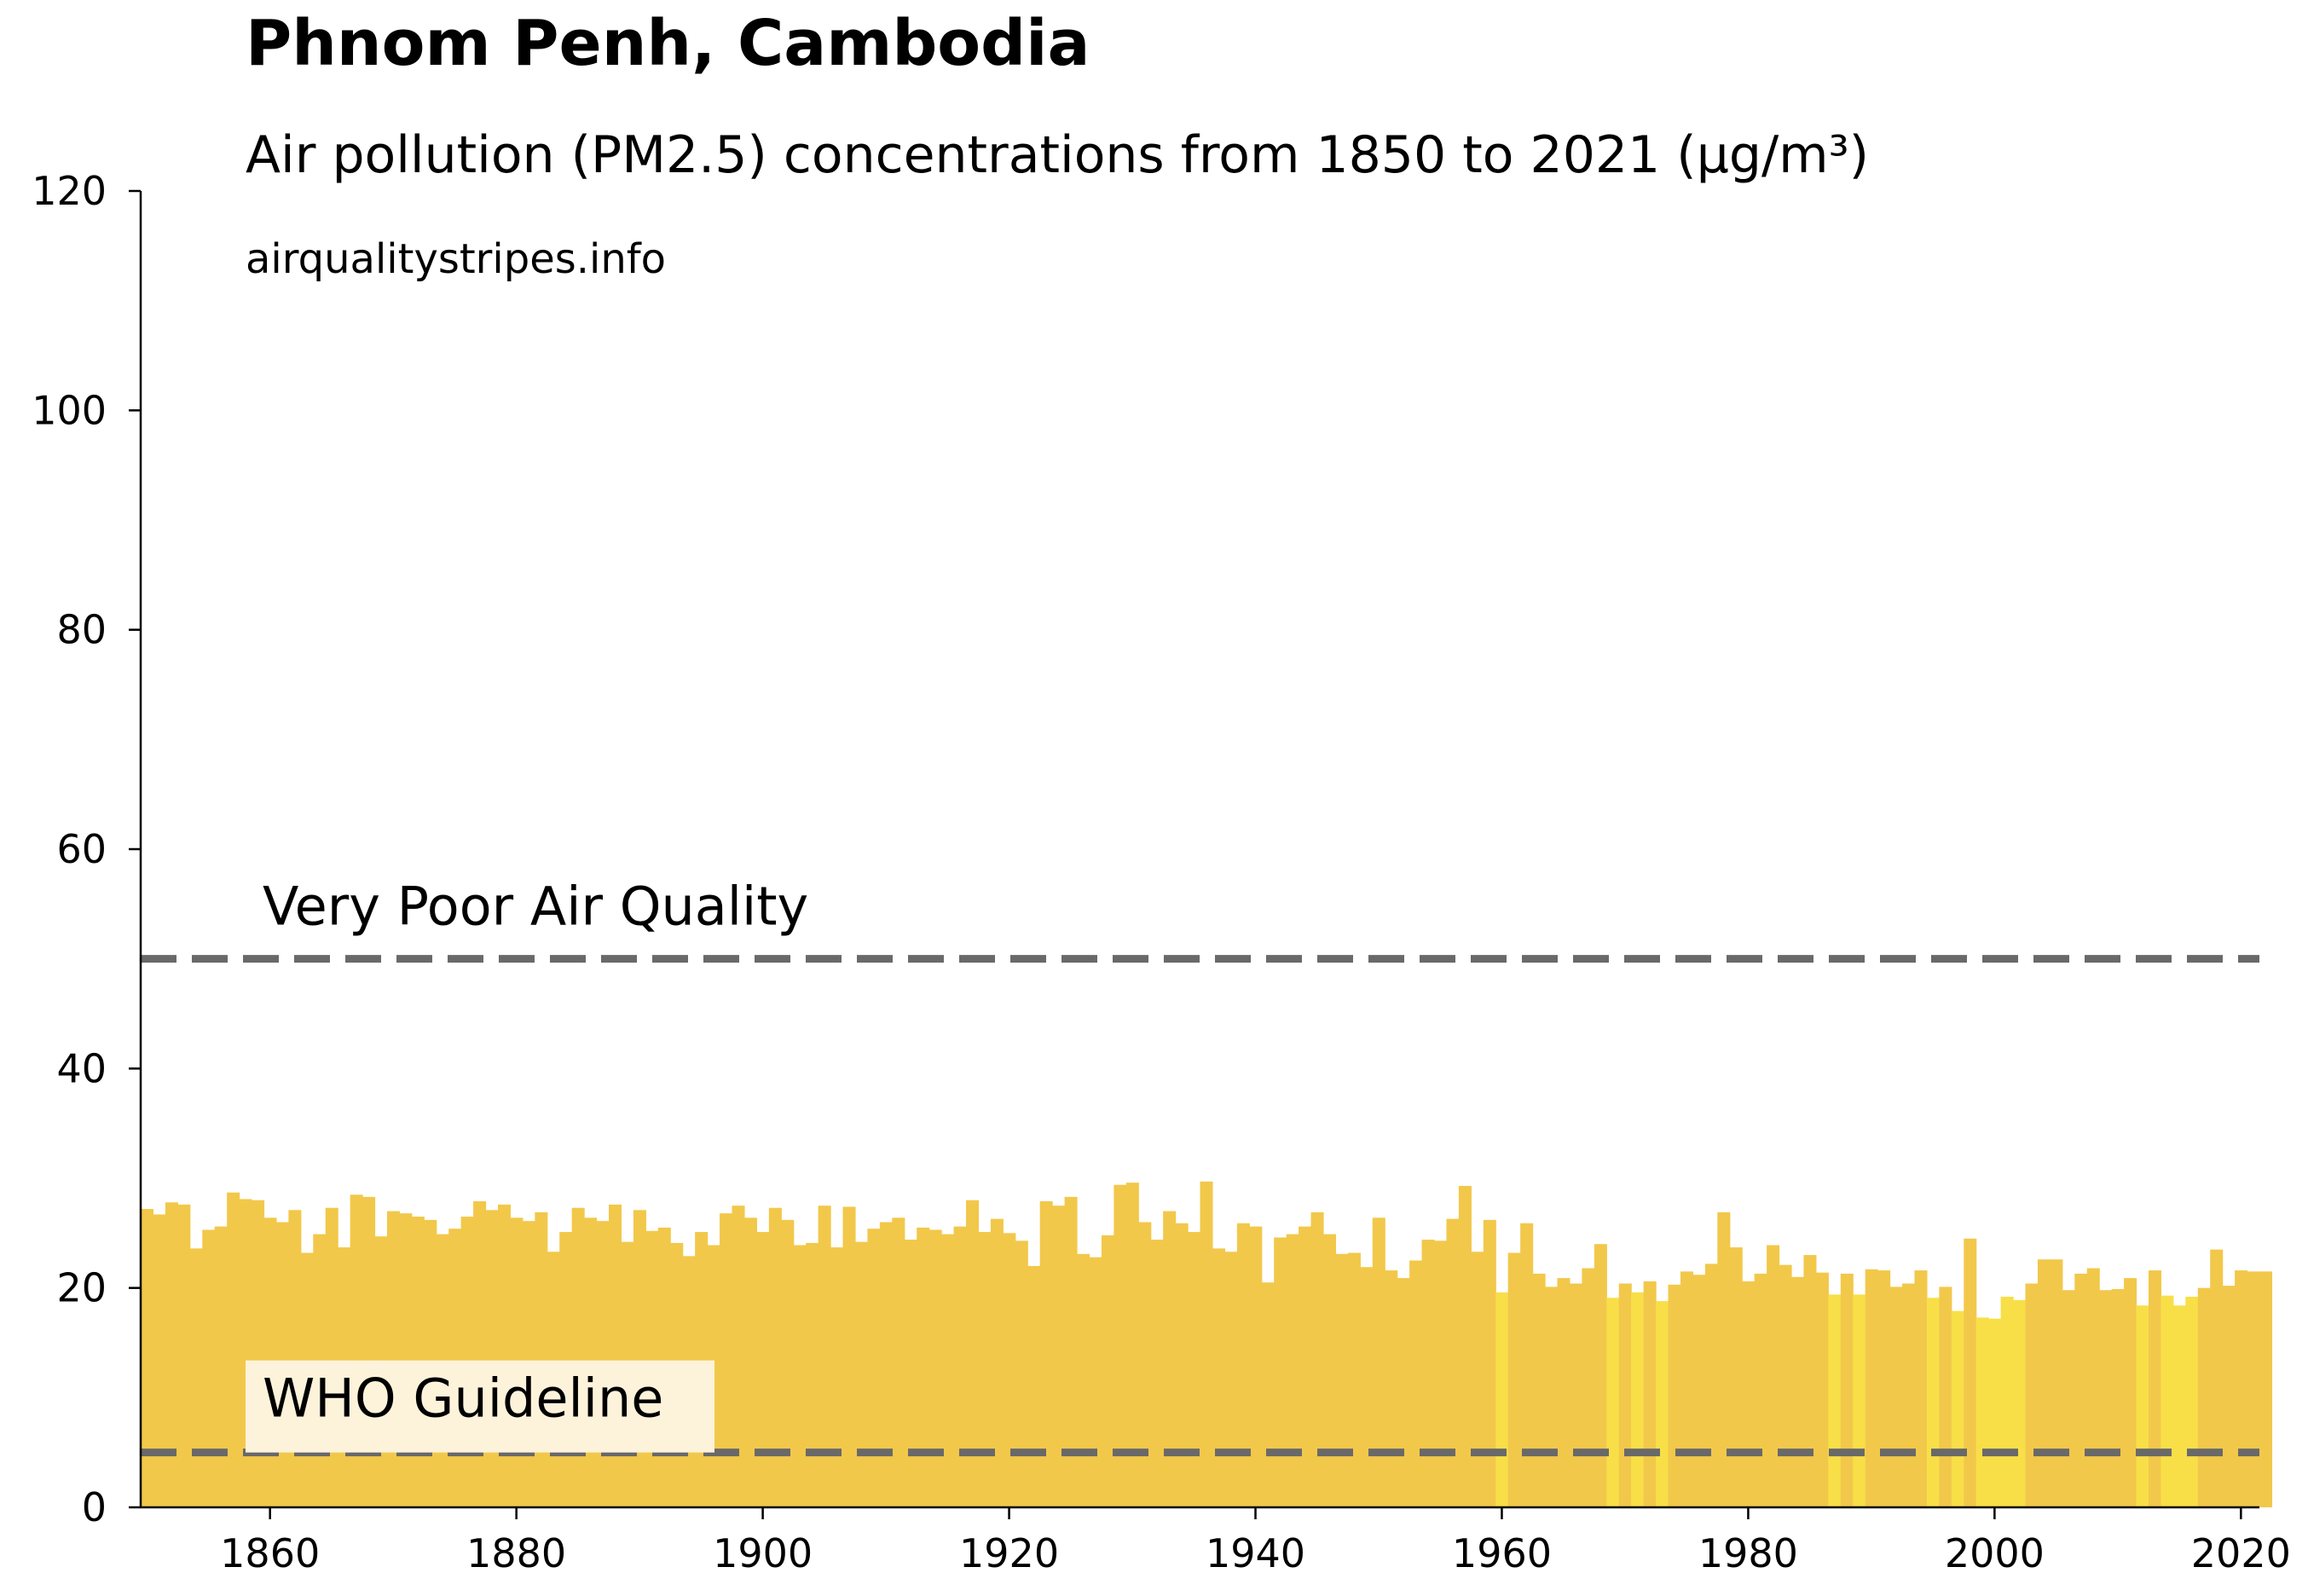 Image resolution: width=2308 pixels, height=1596 pixels. I want to click on bar-1980, so click(1749, 1394).